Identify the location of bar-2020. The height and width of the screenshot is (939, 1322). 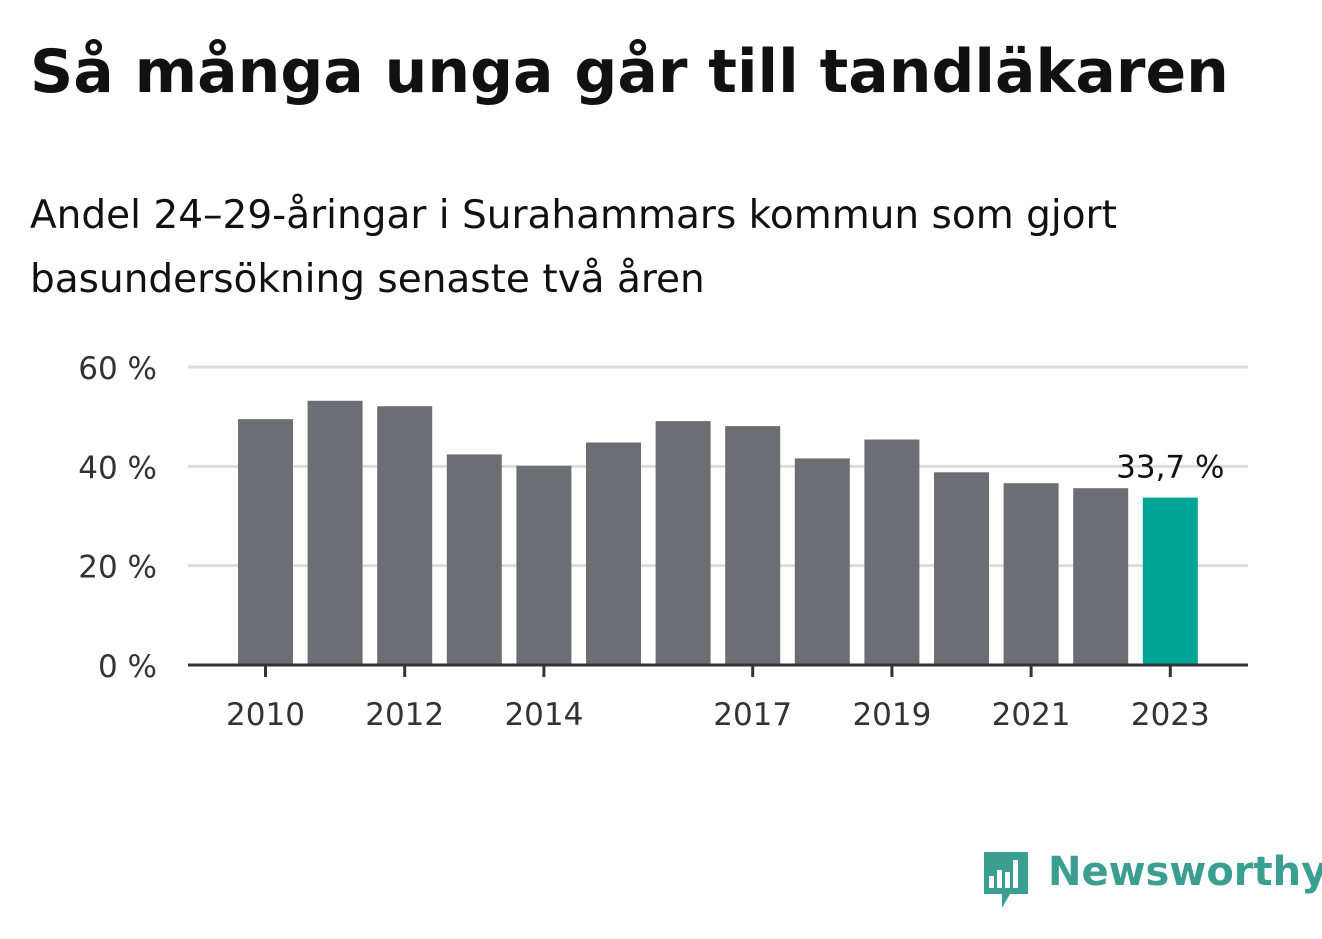
(961, 568).